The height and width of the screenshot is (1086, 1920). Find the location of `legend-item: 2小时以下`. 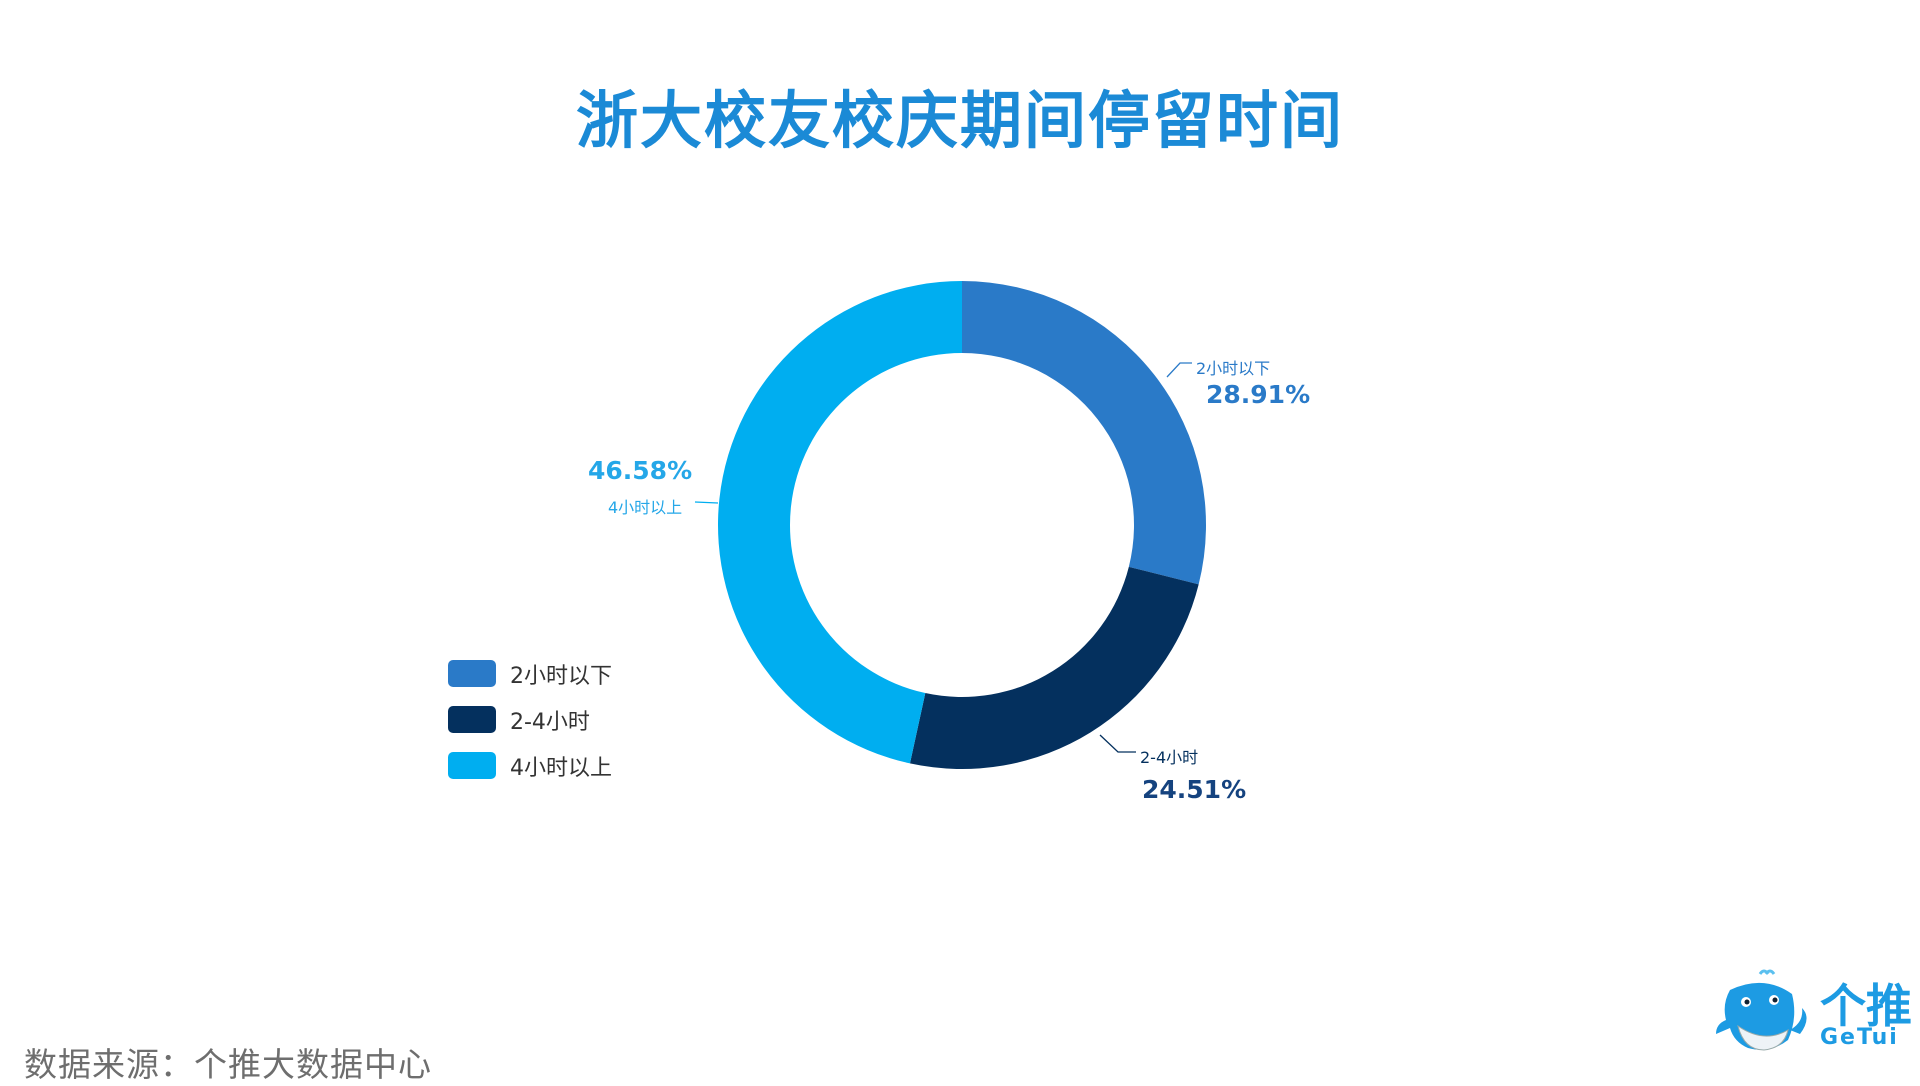

legend-item: 2小时以下 is located at coordinates (530, 674).